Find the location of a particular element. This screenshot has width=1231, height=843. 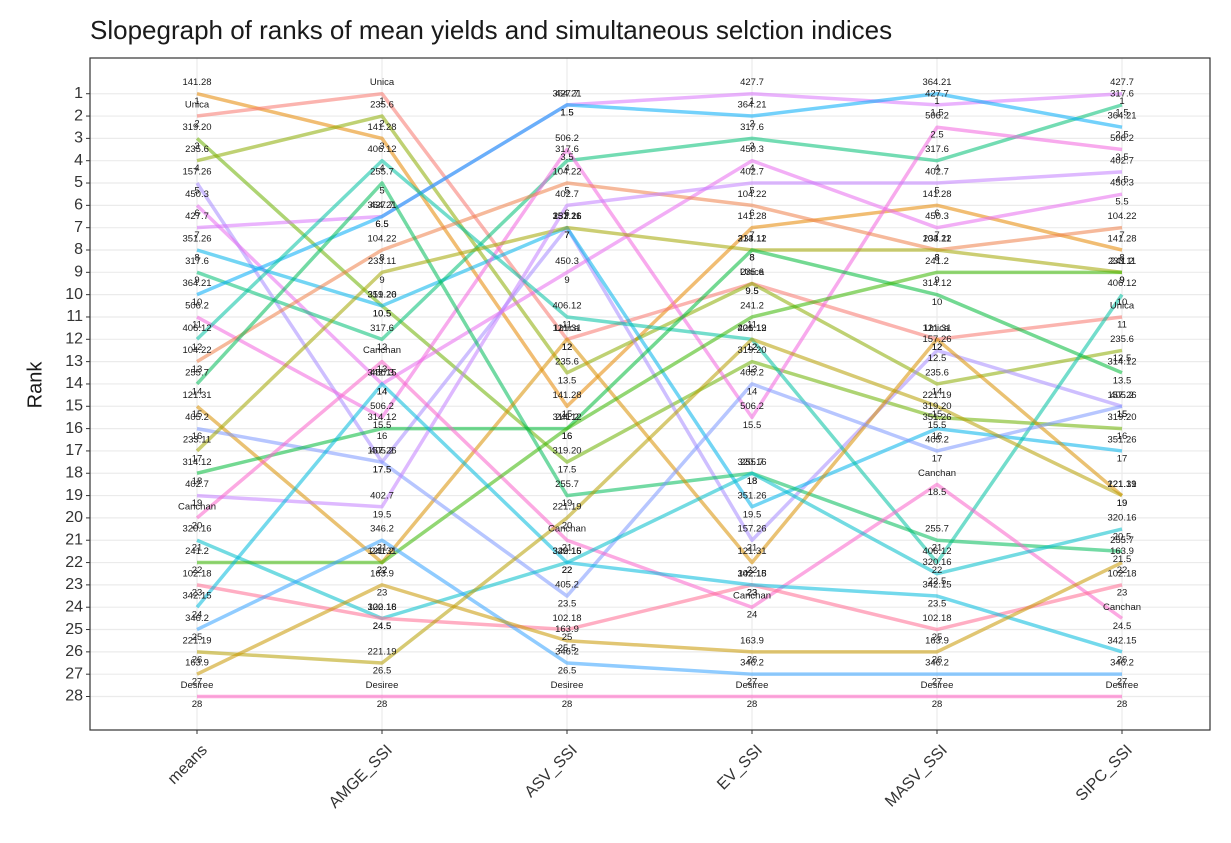

series-line is located at coordinates (659, 607).